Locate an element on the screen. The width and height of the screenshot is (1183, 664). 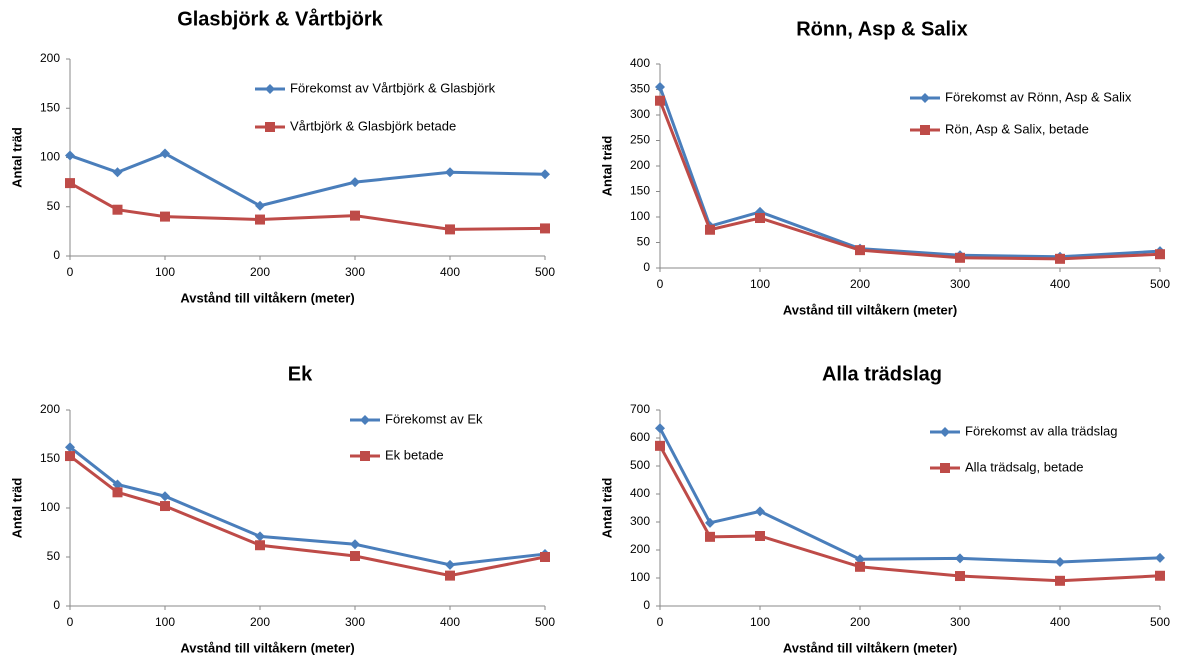
chart-title: Ek is located at coordinates (300, 374).